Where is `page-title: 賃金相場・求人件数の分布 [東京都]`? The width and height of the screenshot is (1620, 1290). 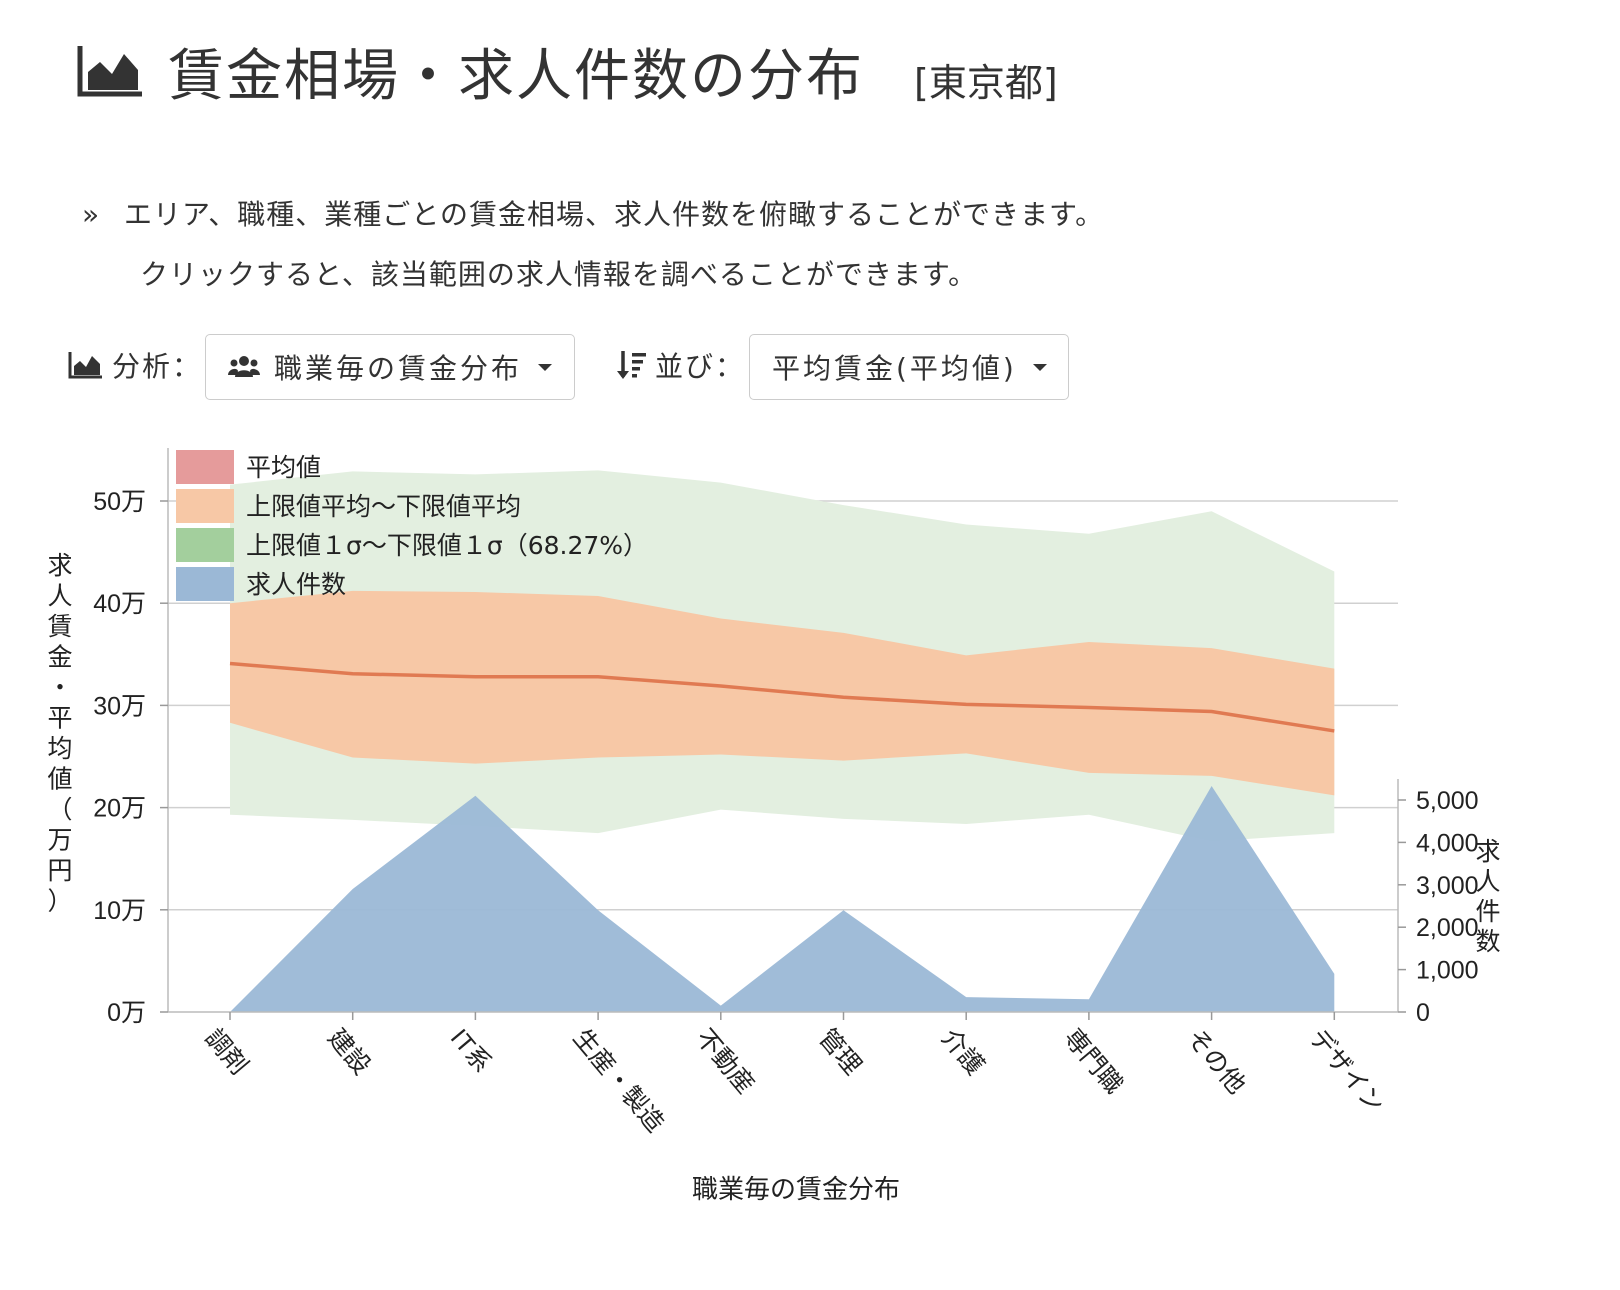
page-title: 賃金相場・求人件数の分布 [東京都] is located at coordinates (567, 72).